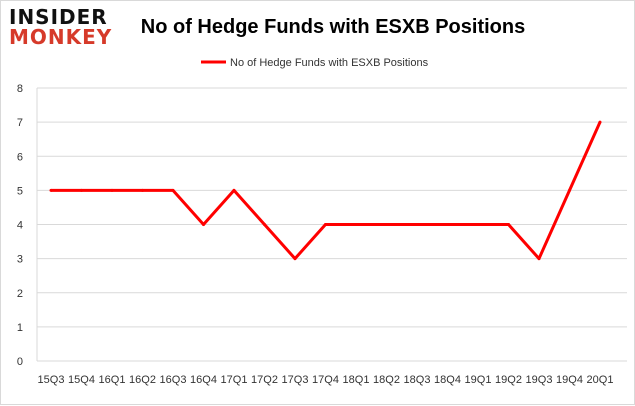  What do you see at coordinates (112, 380) in the screenshot?
I see `x-tick-label: 16Q1` at bounding box center [112, 380].